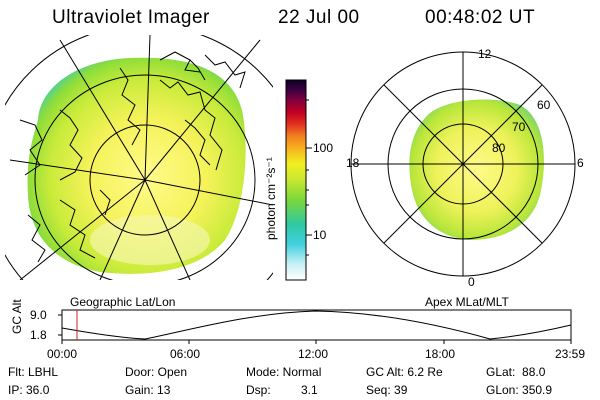  What do you see at coordinates (519, 390) in the screenshot?
I see `status-glon: GLon: 350.9` at bounding box center [519, 390].